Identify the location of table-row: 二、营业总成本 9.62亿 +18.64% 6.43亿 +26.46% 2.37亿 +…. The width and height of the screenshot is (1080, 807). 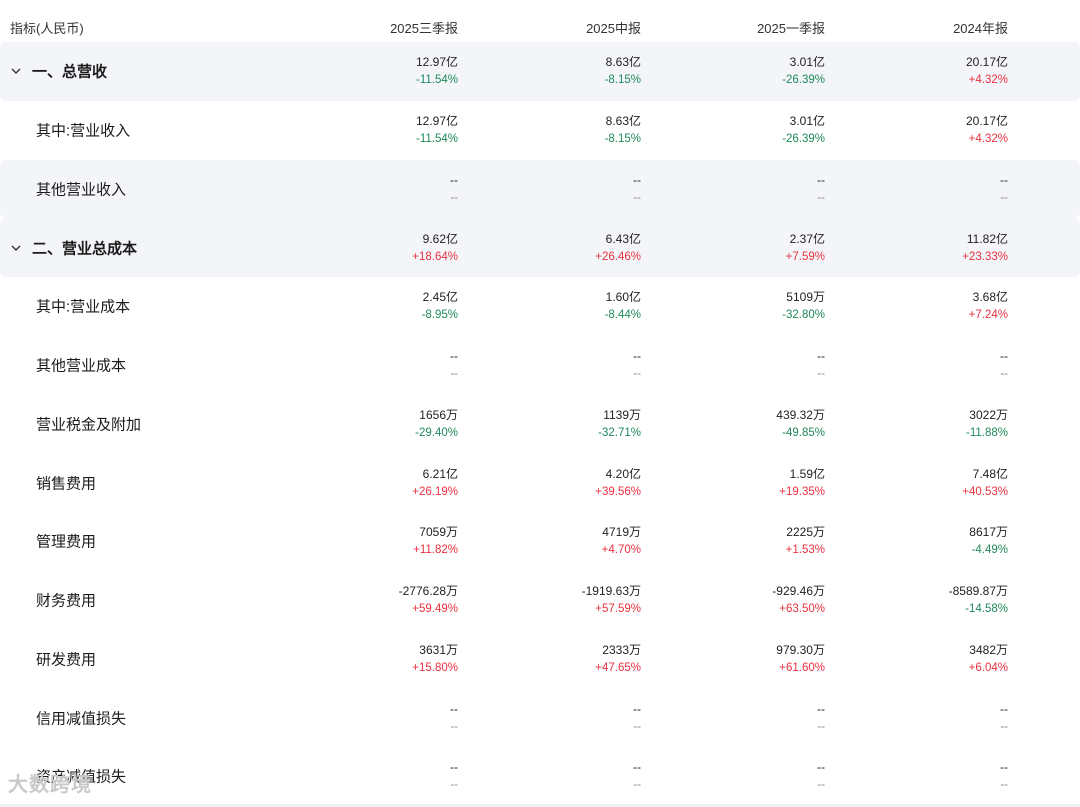
(540, 247).